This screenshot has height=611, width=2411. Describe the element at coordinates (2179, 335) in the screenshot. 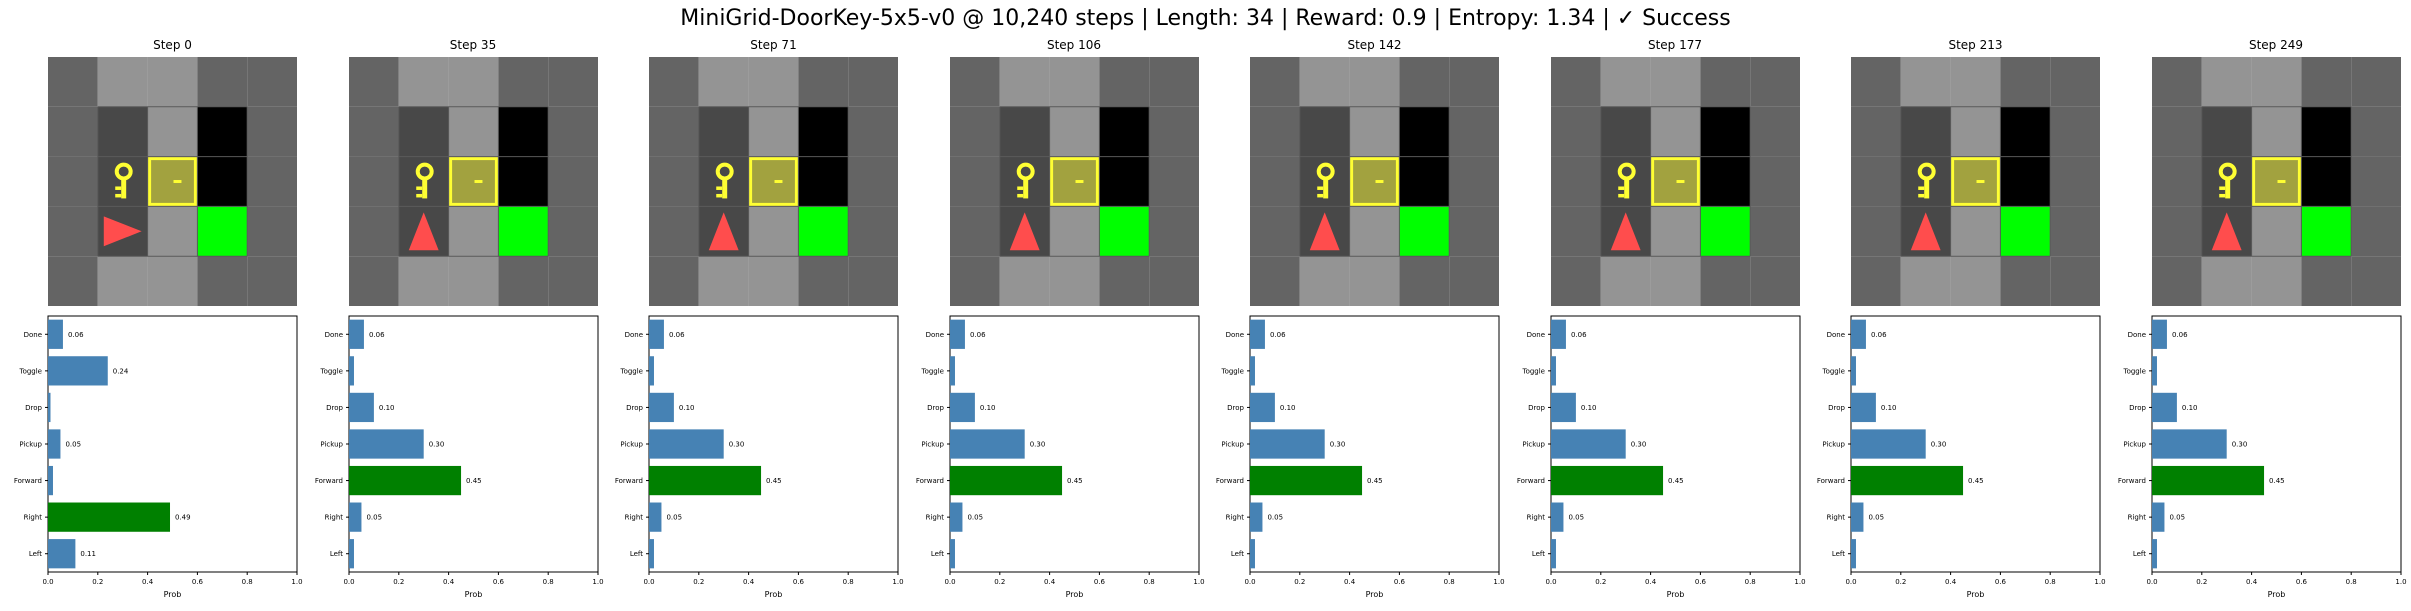

I see `bar-value-label: 0.06` at that location.